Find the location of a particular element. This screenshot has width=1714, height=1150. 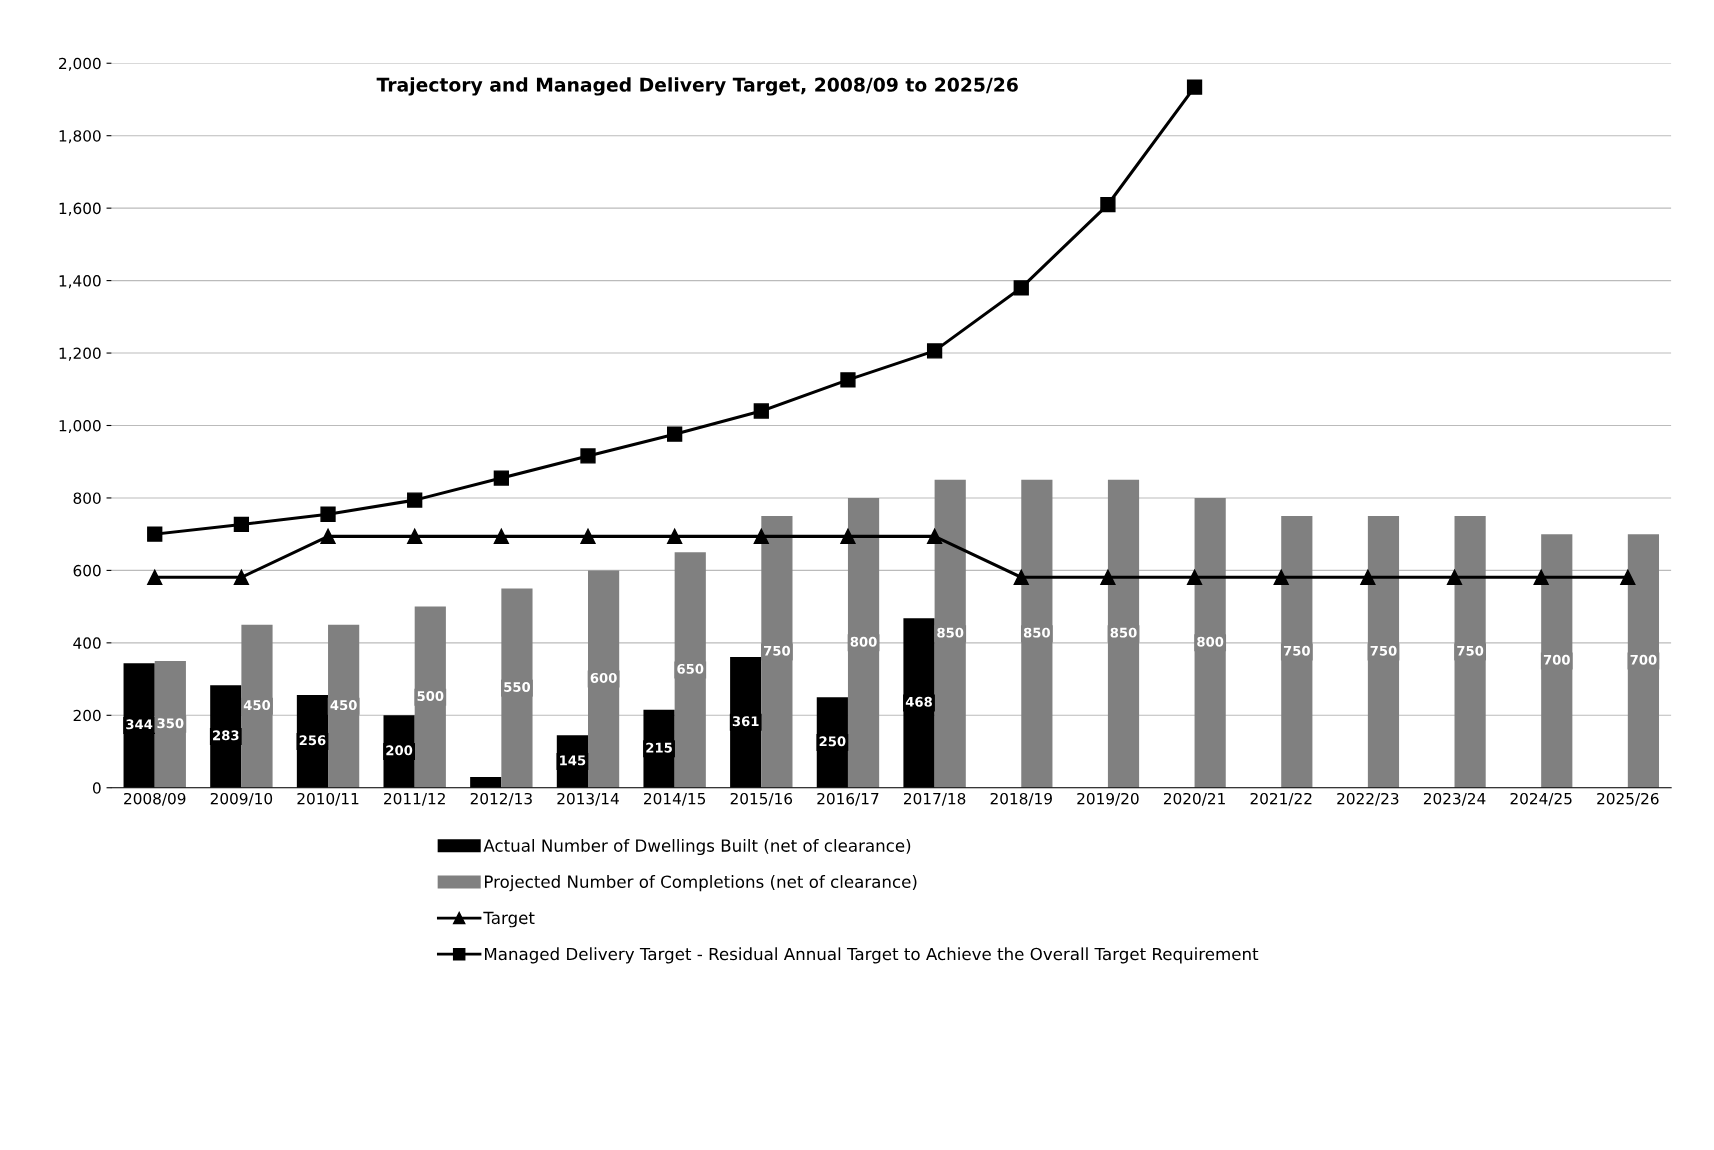

y-tick-label: 400 is located at coordinates (87, 643).